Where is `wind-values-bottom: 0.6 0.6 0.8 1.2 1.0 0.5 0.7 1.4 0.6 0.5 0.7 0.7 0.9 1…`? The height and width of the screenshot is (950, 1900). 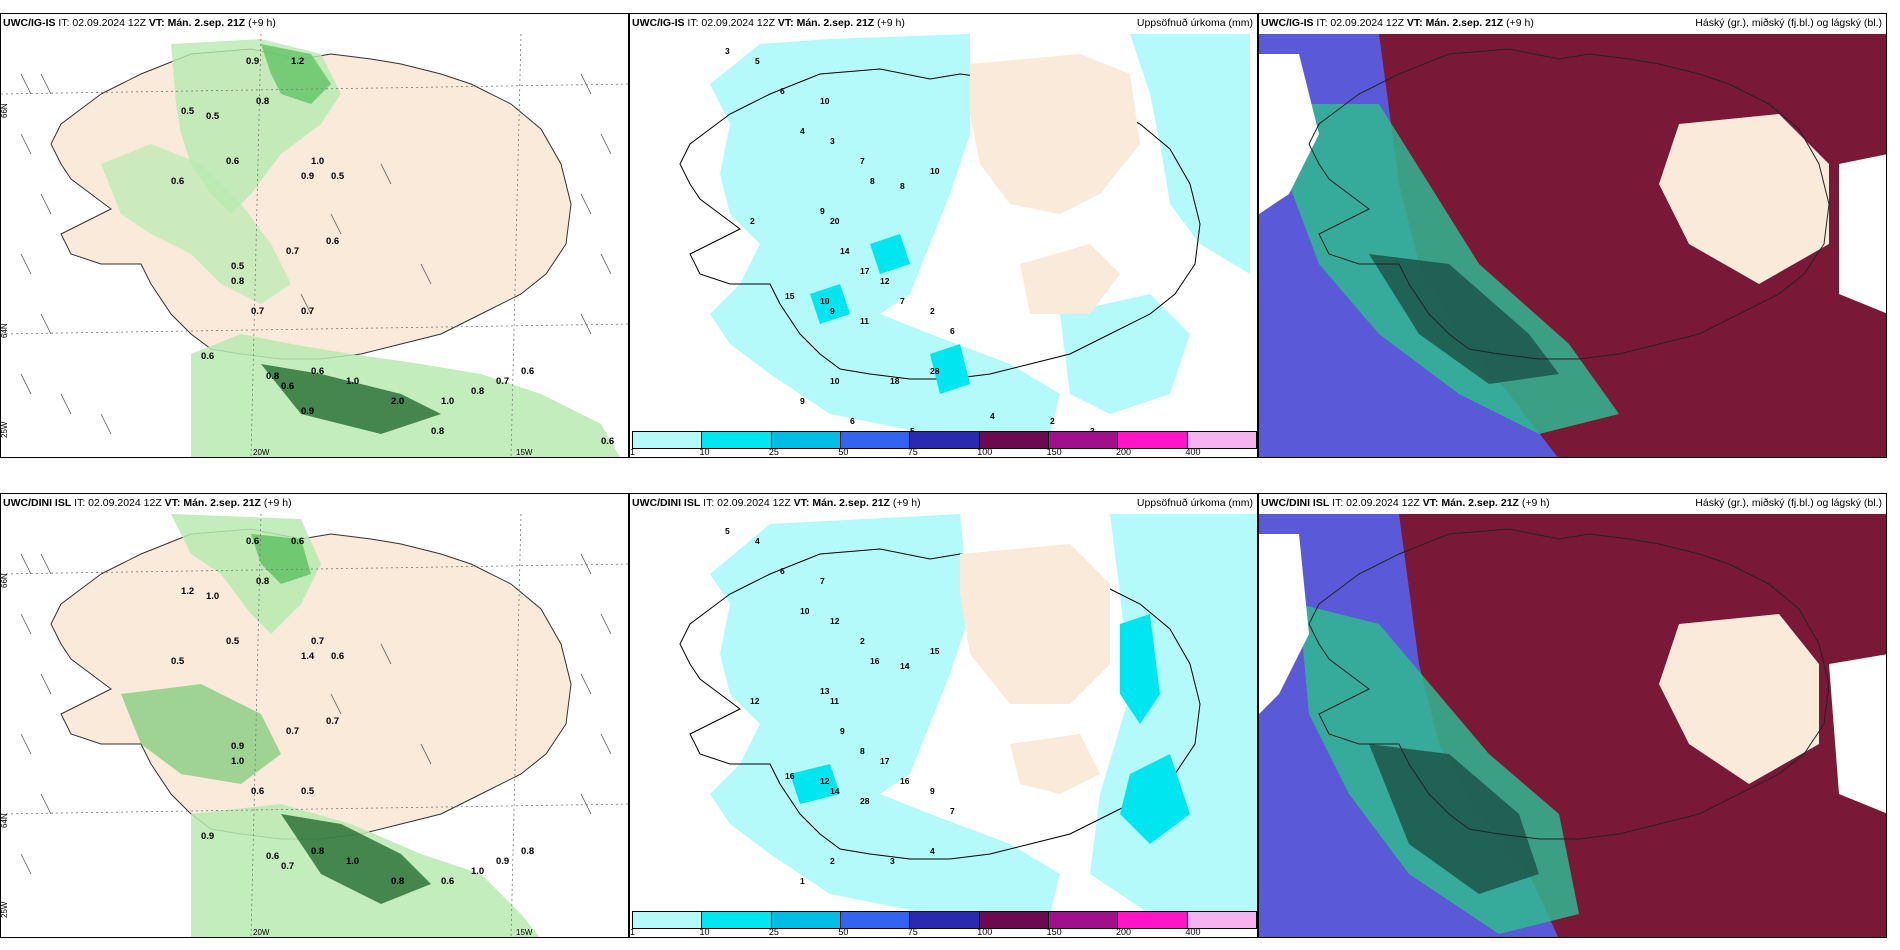 wind-values-bottom: 0.6 0.6 0.8 1.2 1.0 0.5 0.7 1.4 0.6 0.5 0.7 0.7 0.9 1… is located at coordinates (352, 711).